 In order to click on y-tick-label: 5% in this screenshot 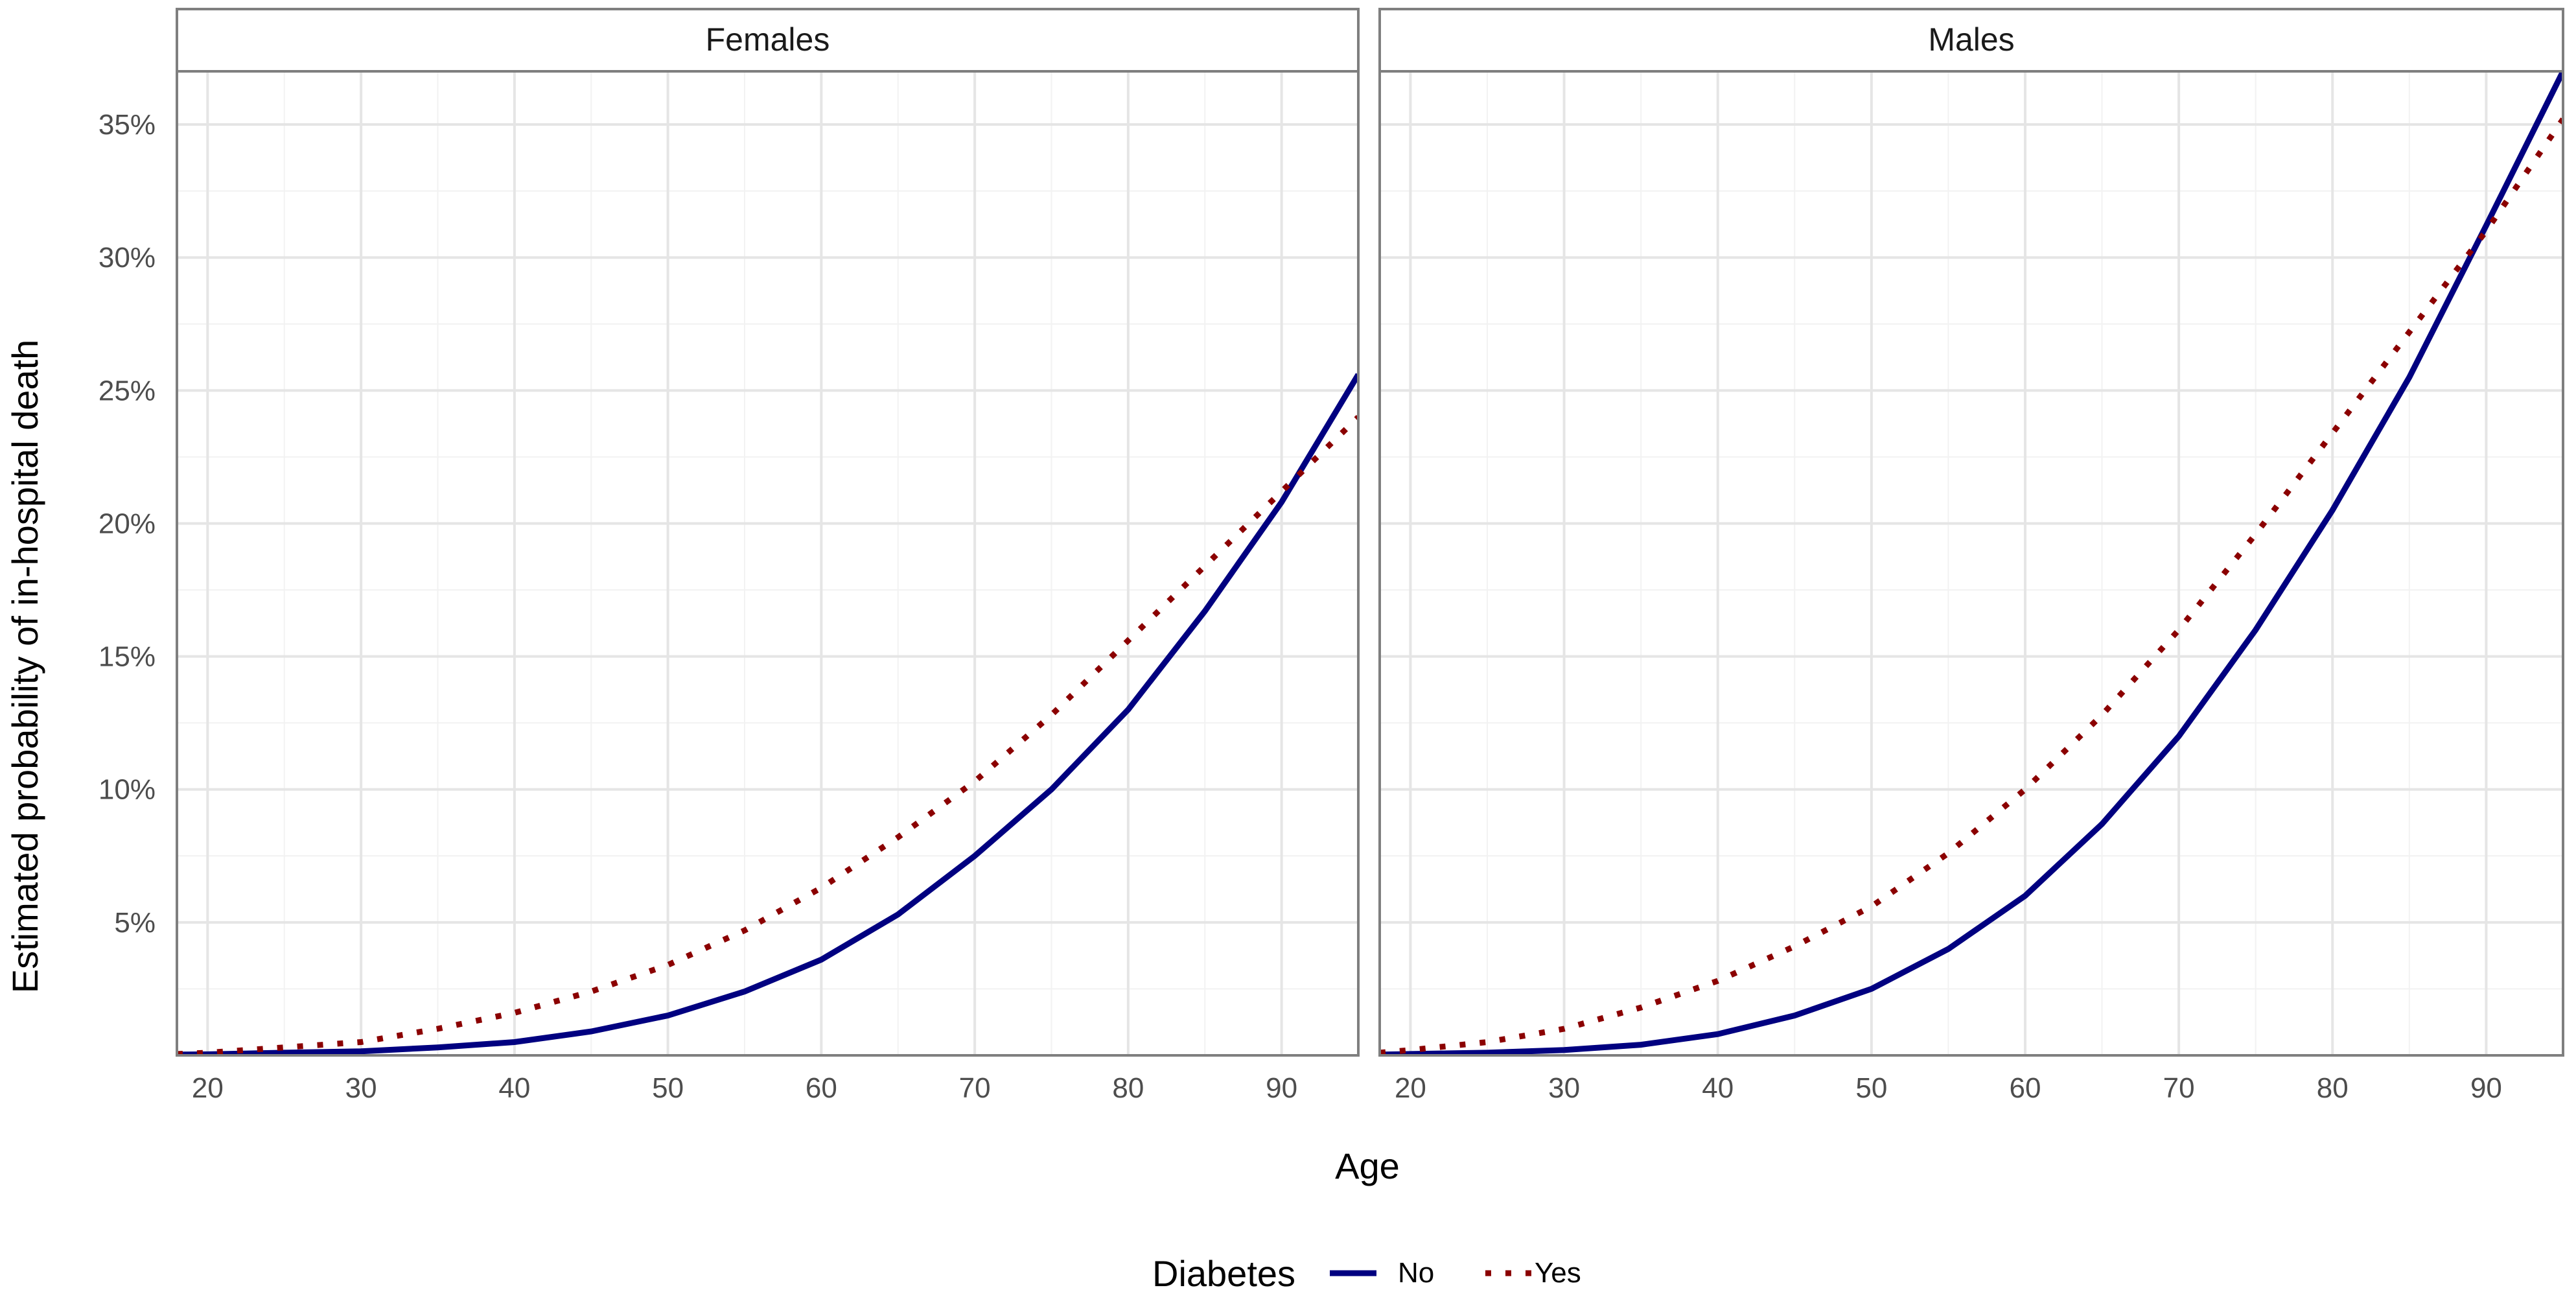, I will do `click(135, 923)`.